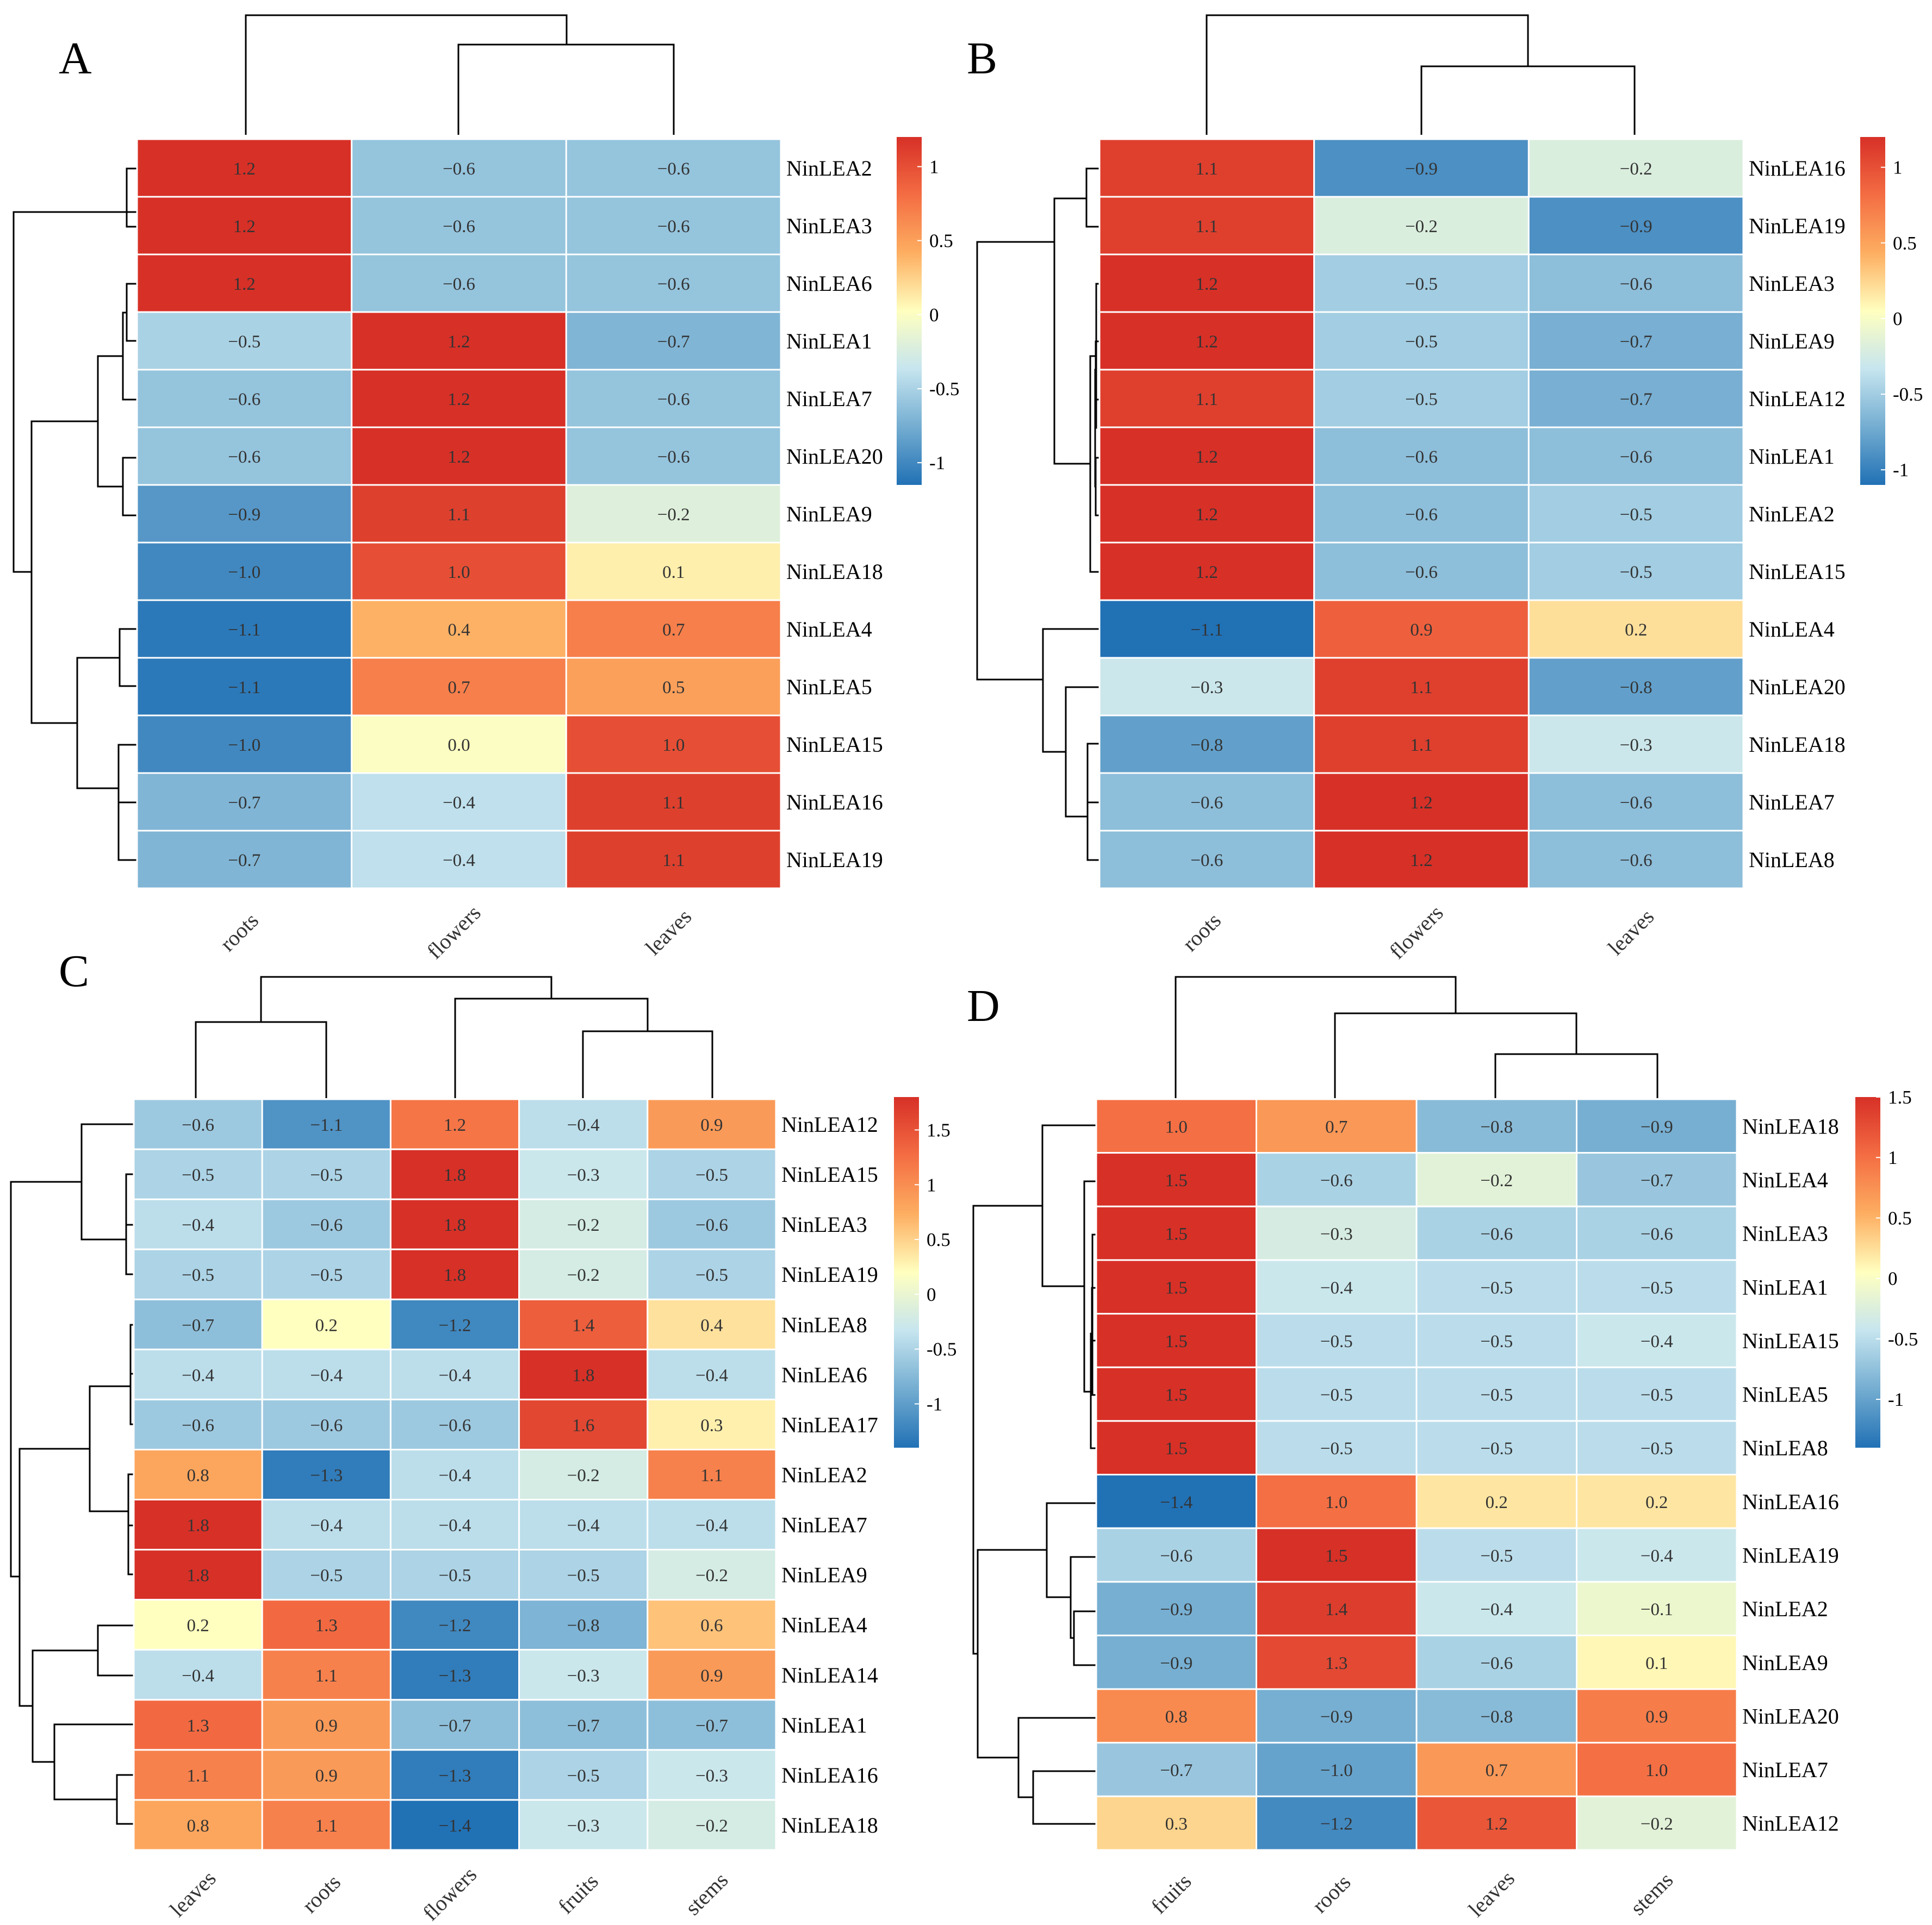  I want to click on panel-c-column-labels: leaves roots flowers fruits stems, so click(448, 1893).